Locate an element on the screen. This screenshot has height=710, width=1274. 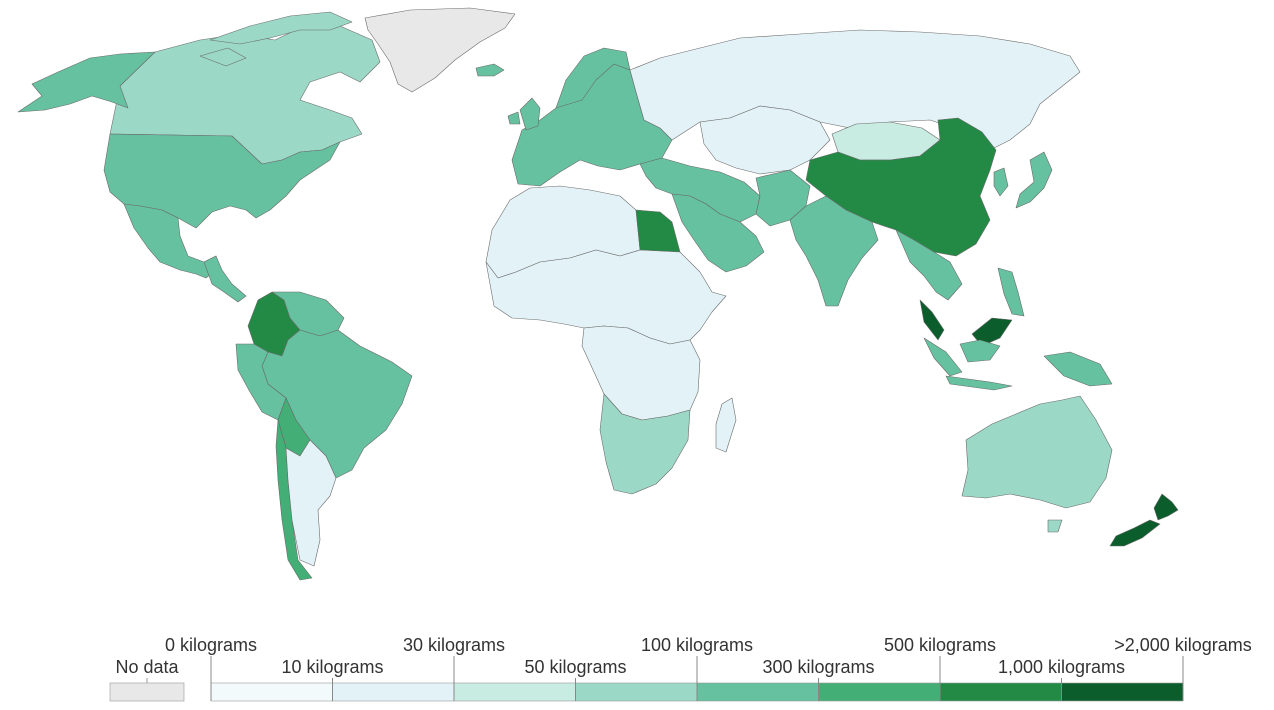
region-saudi-arabia: Saudi Arabia is located at coordinates (718, 233).